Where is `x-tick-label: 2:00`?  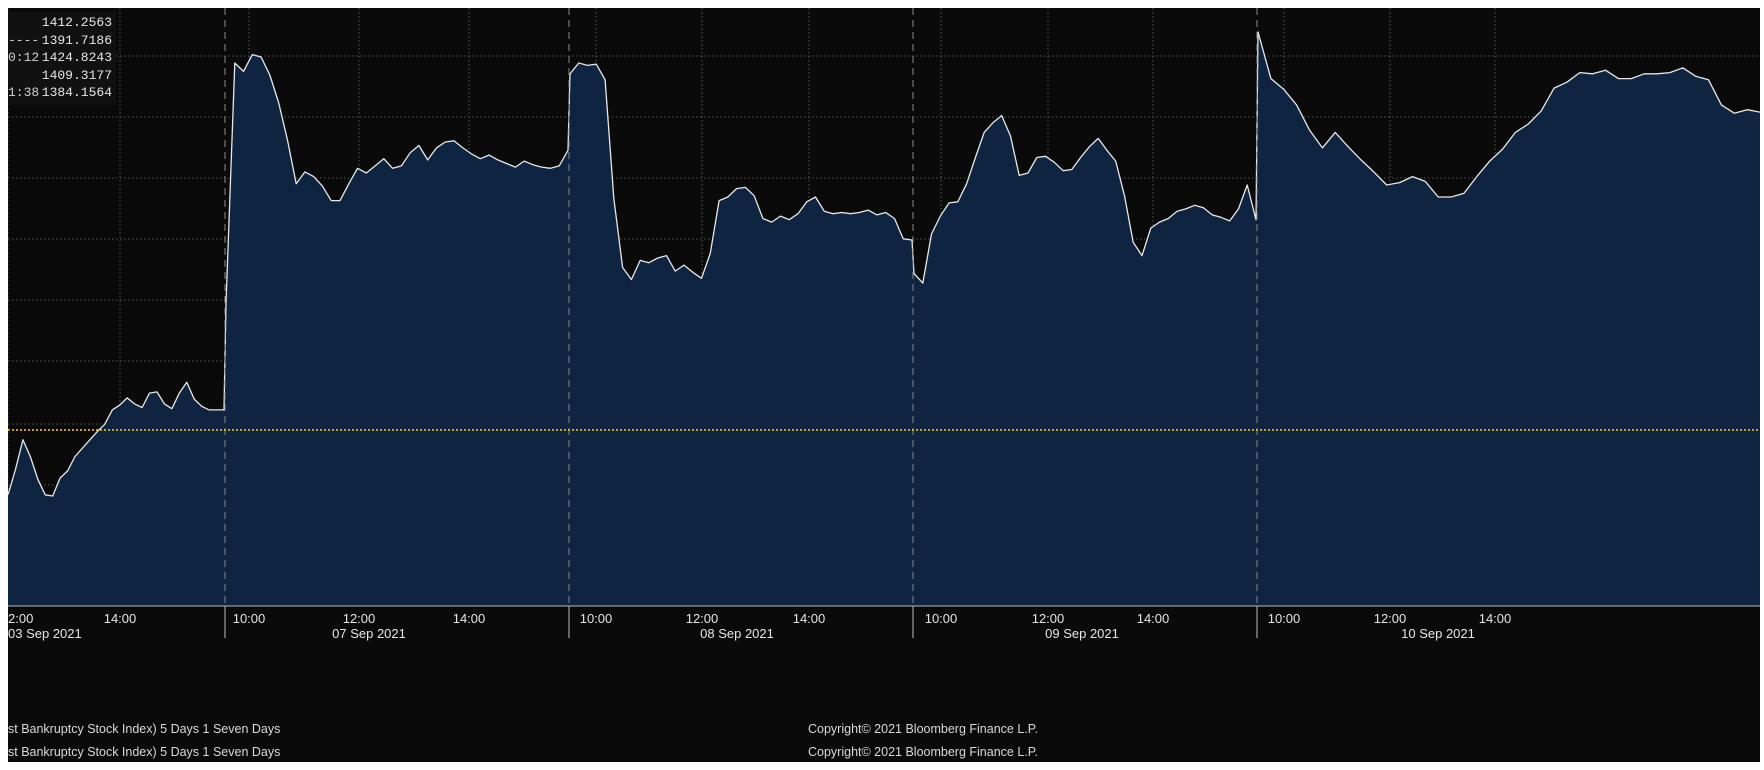
x-tick-label: 2:00 is located at coordinates (20, 618).